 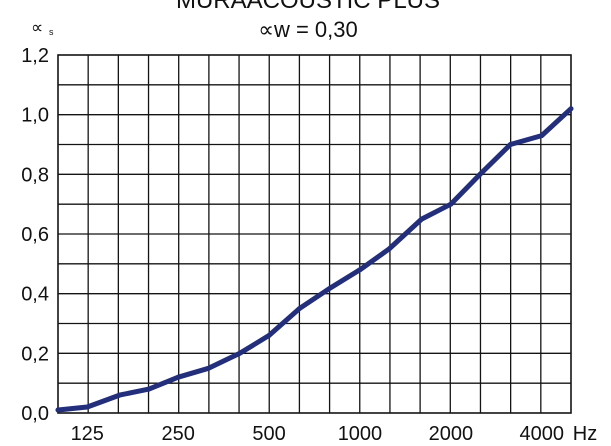 I want to click on x-tick-labels: 125 250 500 1000 2000 4000, so click(x=317, y=434).